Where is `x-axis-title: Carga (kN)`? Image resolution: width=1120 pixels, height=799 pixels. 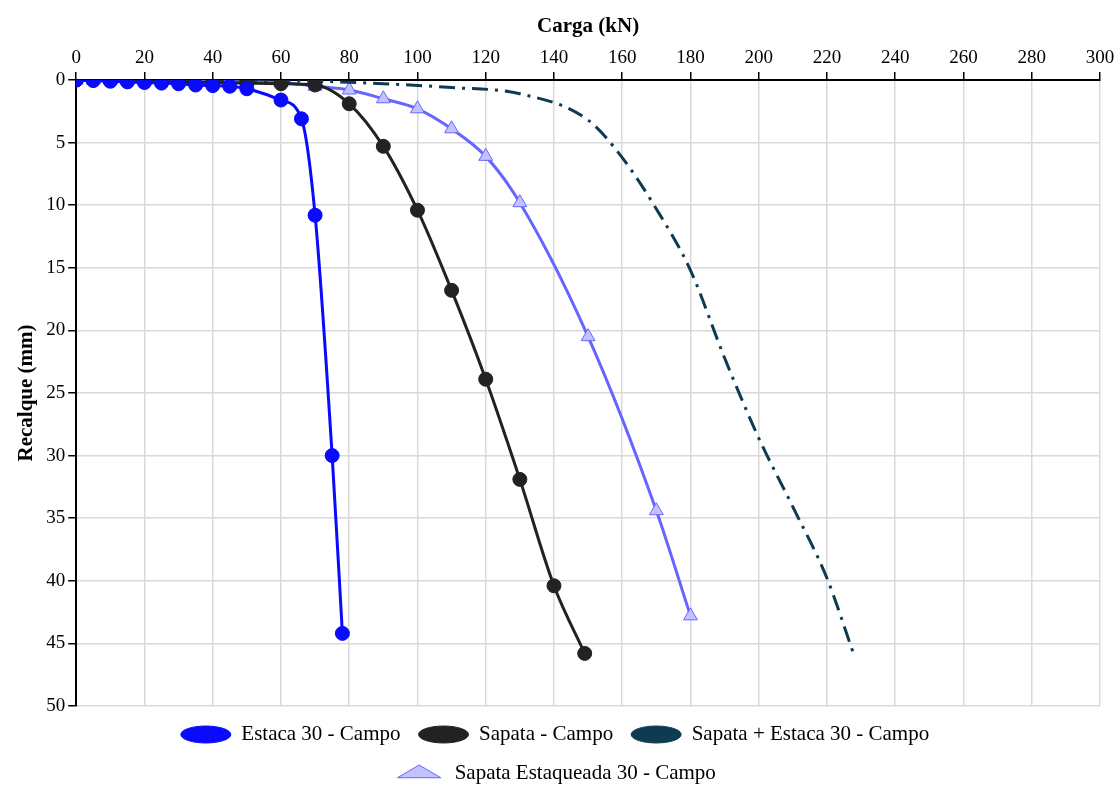 x-axis-title: Carga (kN) is located at coordinates (588, 25).